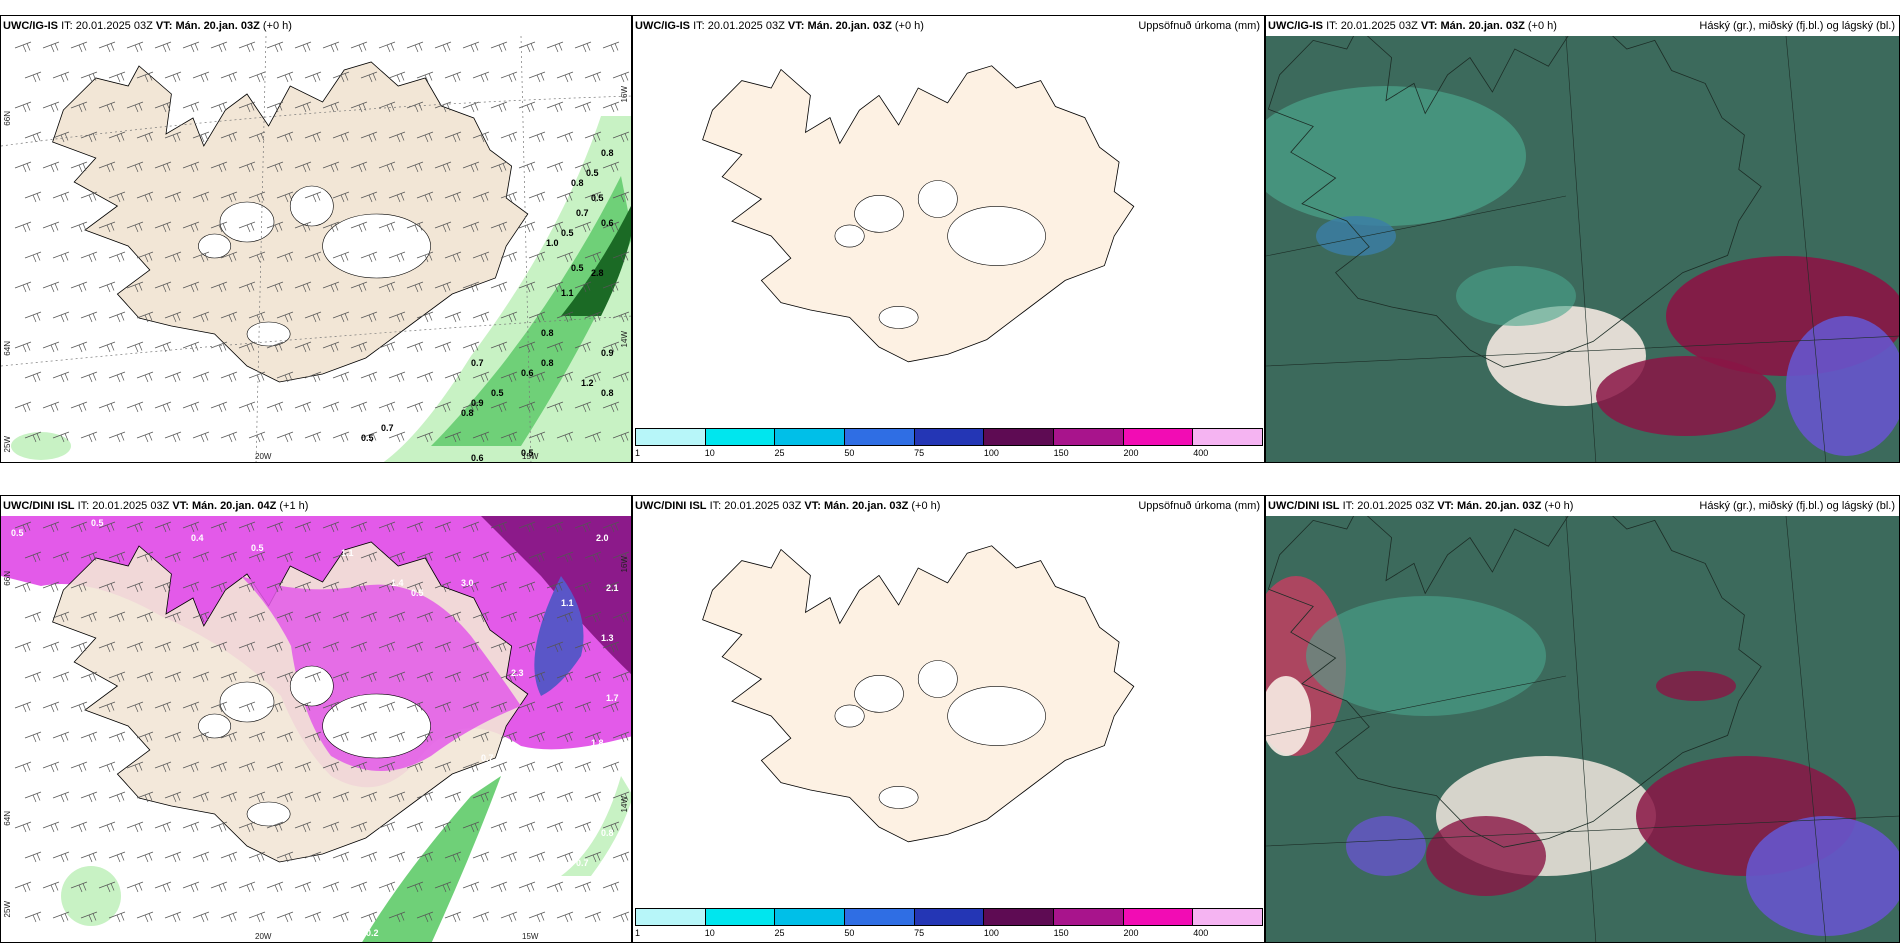  Describe the element at coordinates (1582, 249) in the screenshot. I see `cloud-map` at that location.